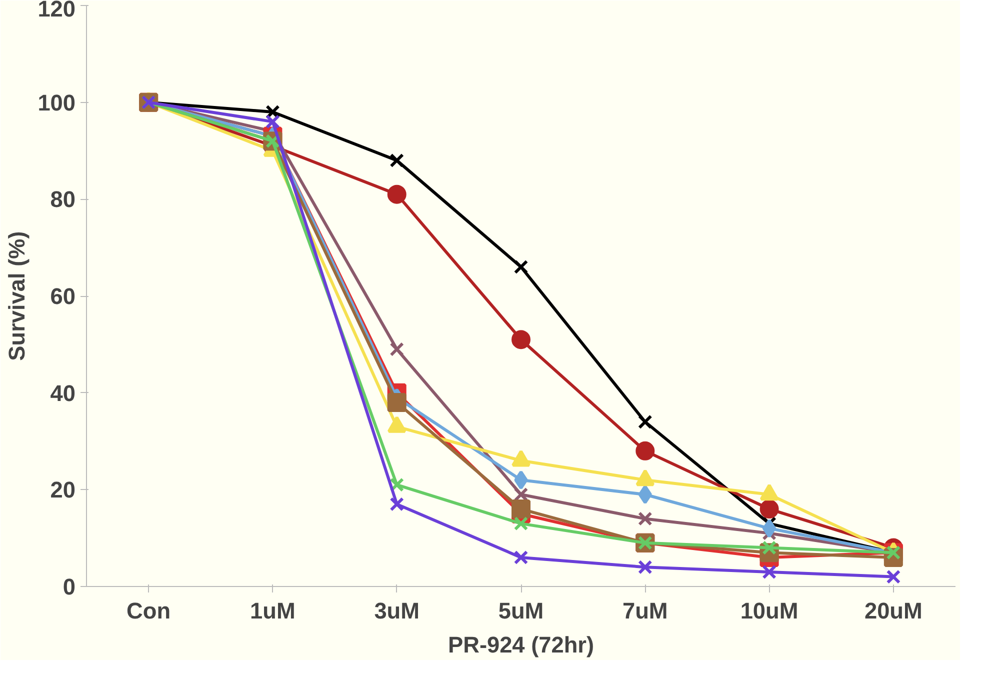 The width and height of the screenshot is (985, 688). Describe the element at coordinates (148, 611) in the screenshot. I see `x-tick-label: Con` at that location.